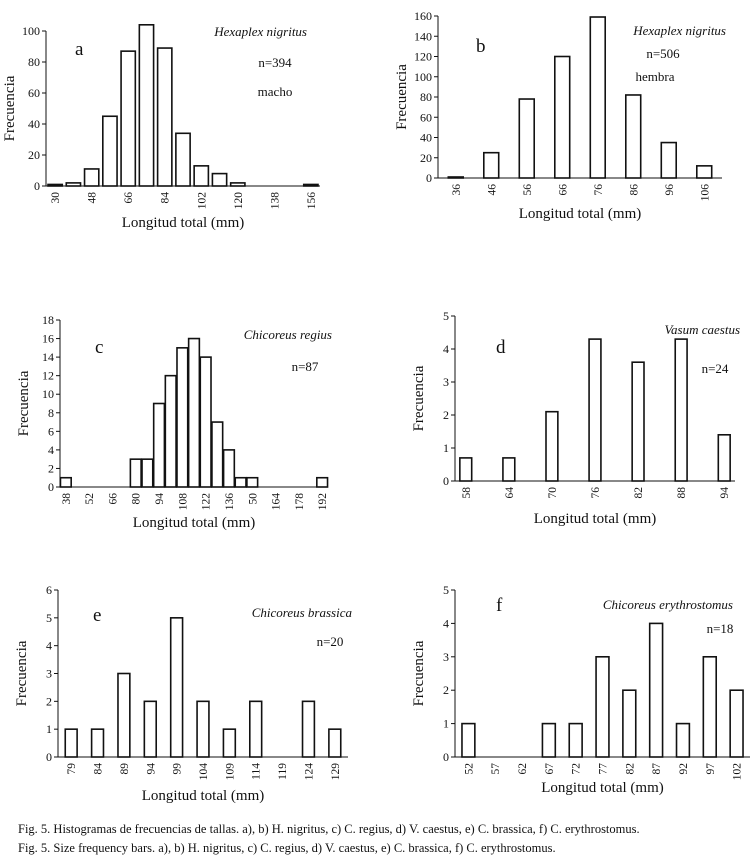 Image resolution: width=753 pixels, height=862 pixels. Describe the element at coordinates (275, 201) in the screenshot. I see `x-tick-label: 138` at that location.